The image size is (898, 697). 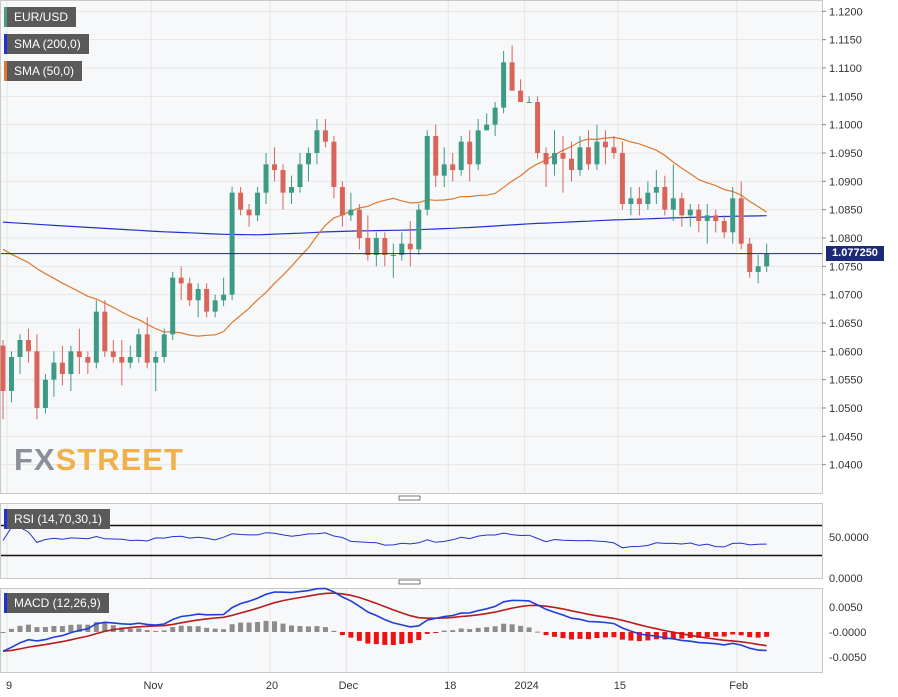 I want to click on rsi-resize-handle, so click(x=409, y=498).